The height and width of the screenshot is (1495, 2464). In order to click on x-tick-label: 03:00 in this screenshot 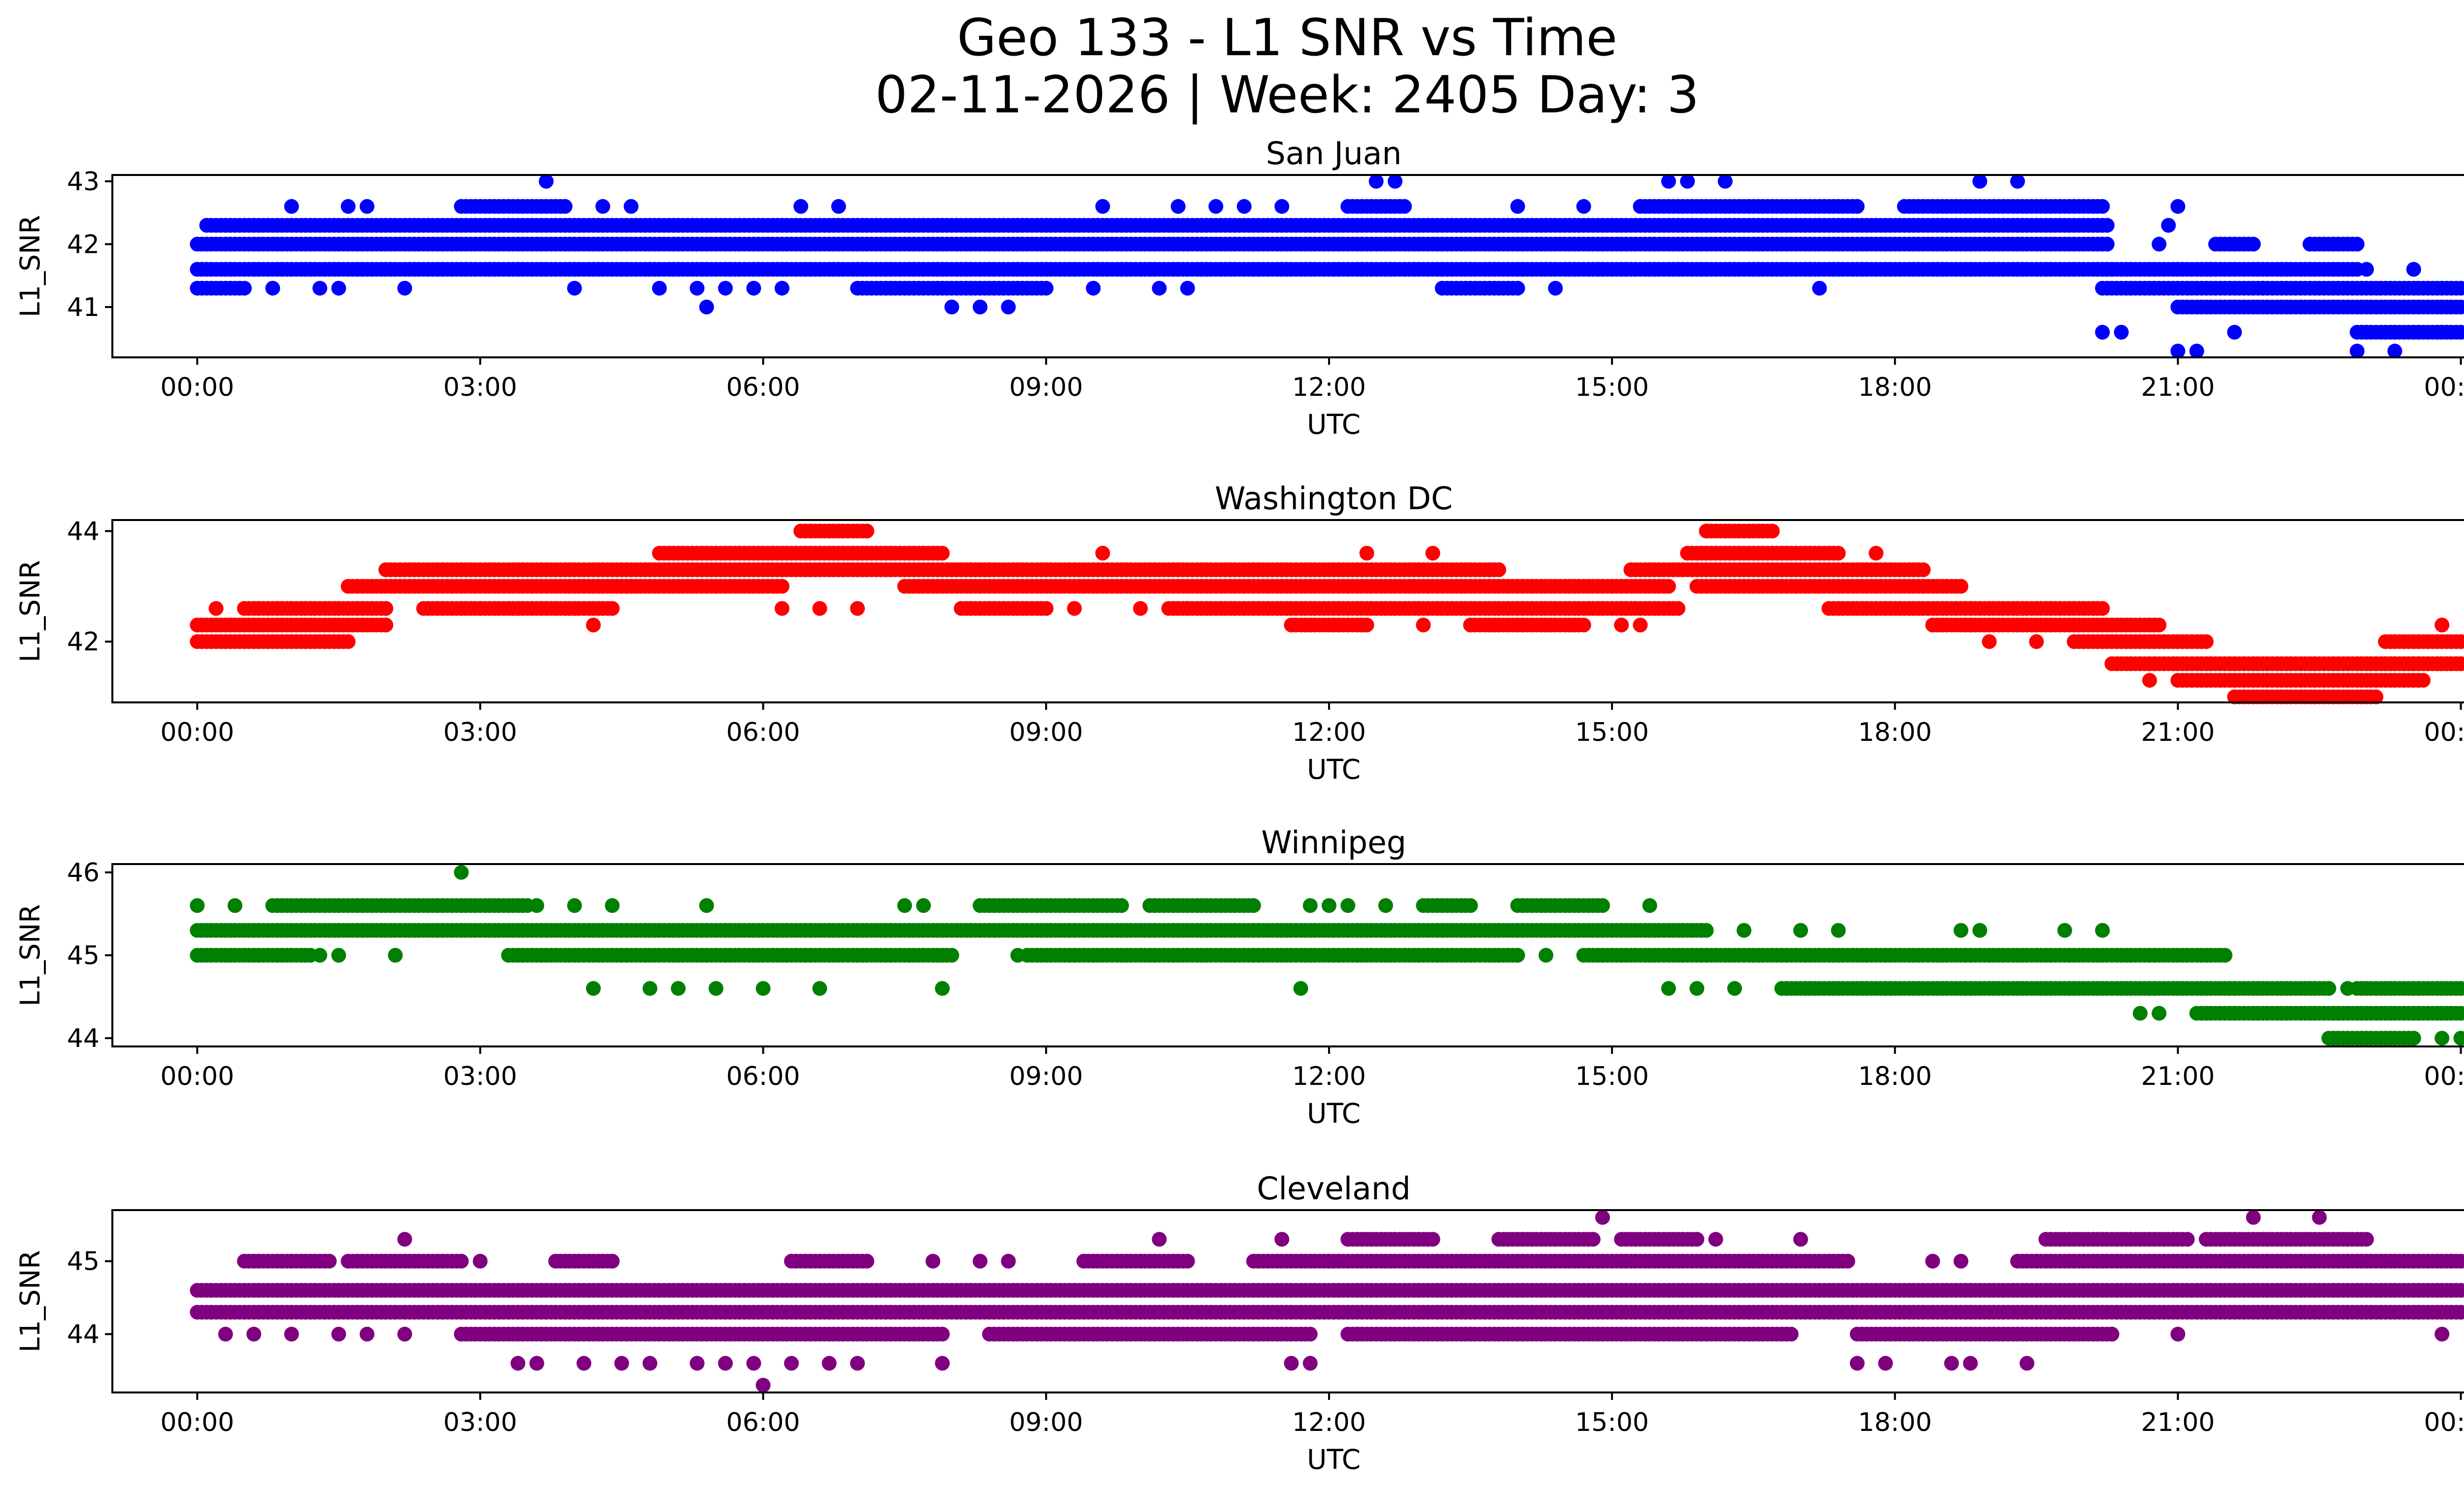, I will do `click(480, 387)`.